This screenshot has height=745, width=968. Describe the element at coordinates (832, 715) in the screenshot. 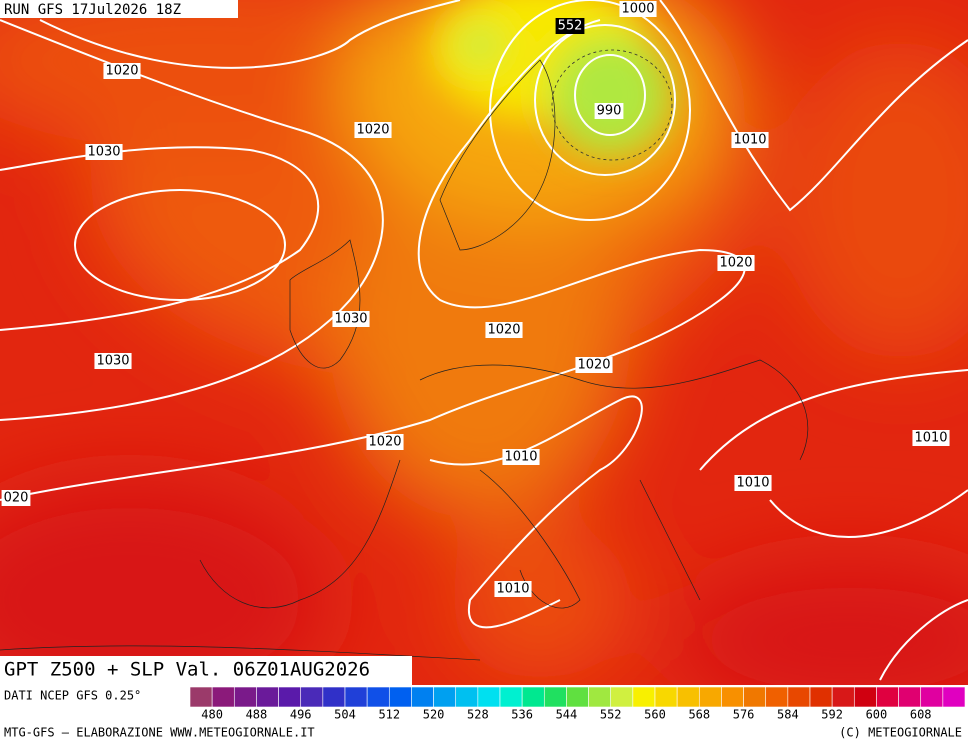

I see `colorbar-label: 592` at that location.